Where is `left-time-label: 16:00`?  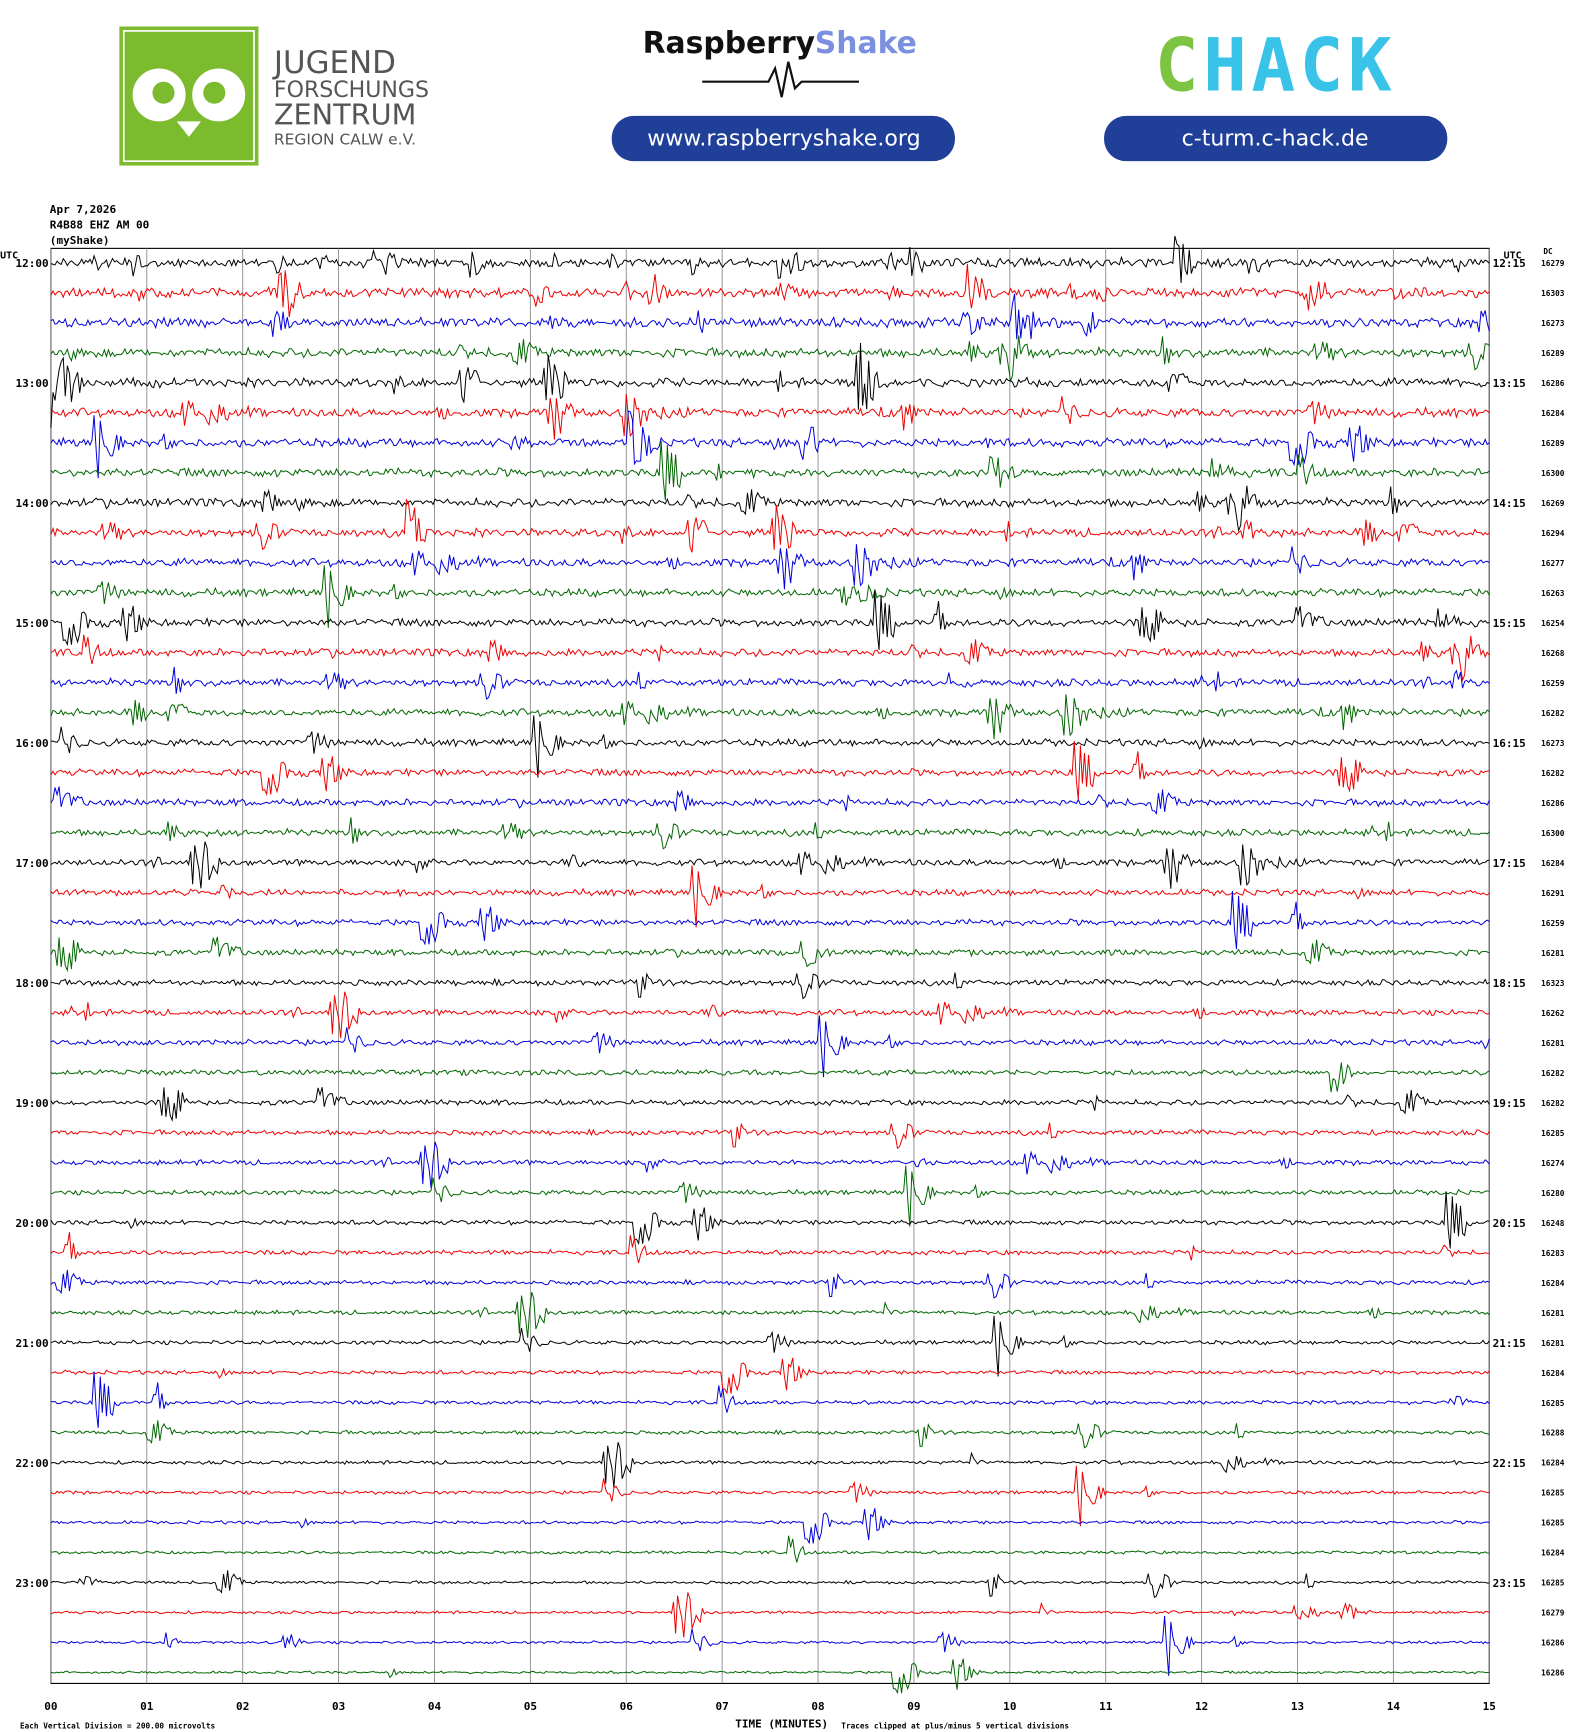
left-time-label: 16:00 is located at coordinates (32, 743).